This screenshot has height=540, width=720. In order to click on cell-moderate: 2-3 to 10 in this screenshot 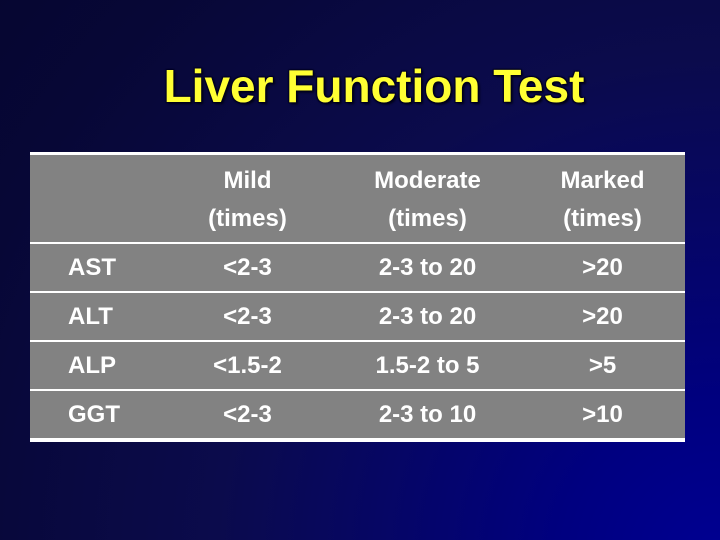, I will do `click(427, 414)`.